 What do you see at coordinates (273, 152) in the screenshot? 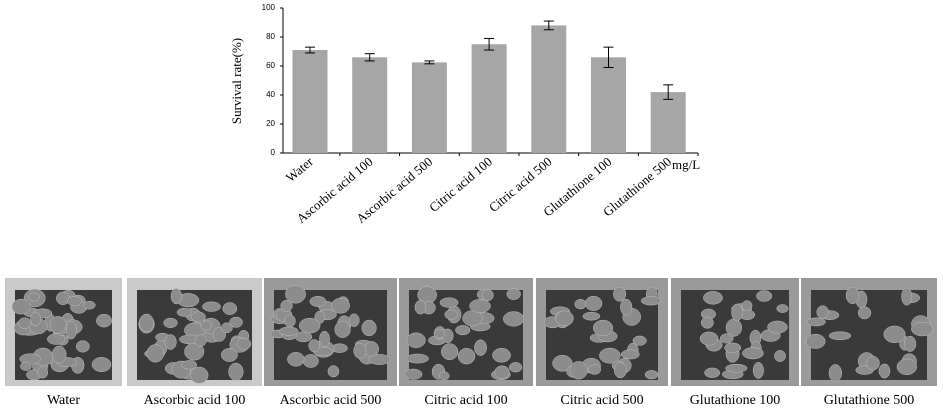
I see `y-tick-label: 0` at bounding box center [273, 152].